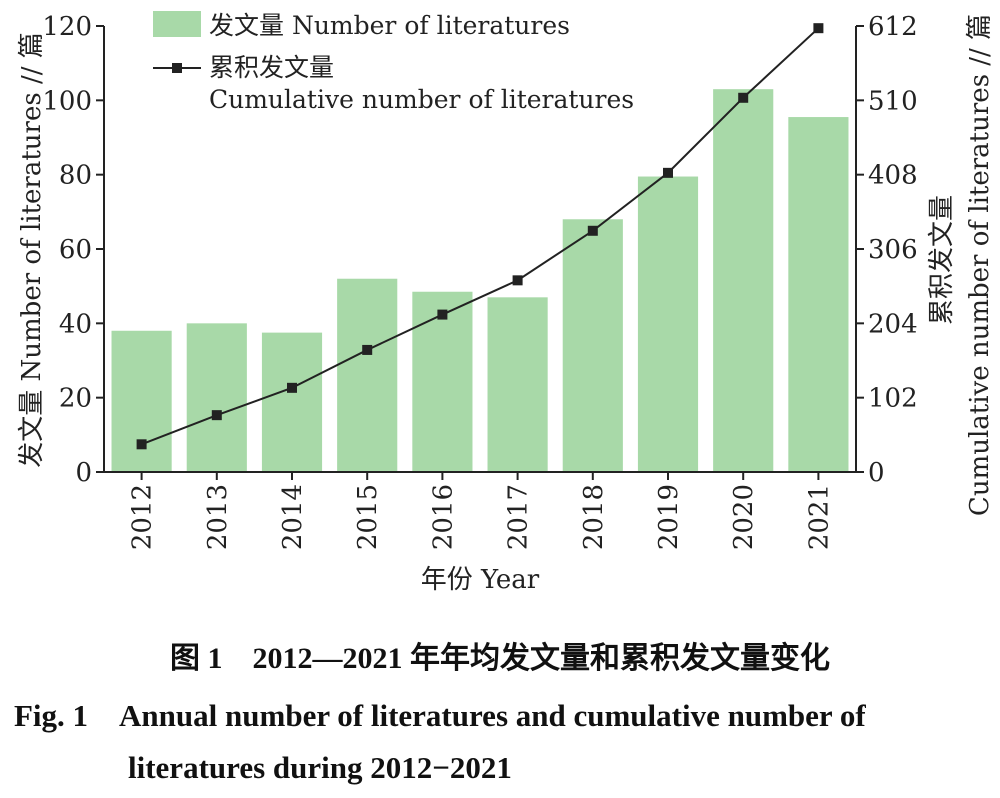 This screenshot has width=1000, height=798. What do you see at coordinates (818, 294) in the screenshot?
I see `bar-2021` at bounding box center [818, 294].